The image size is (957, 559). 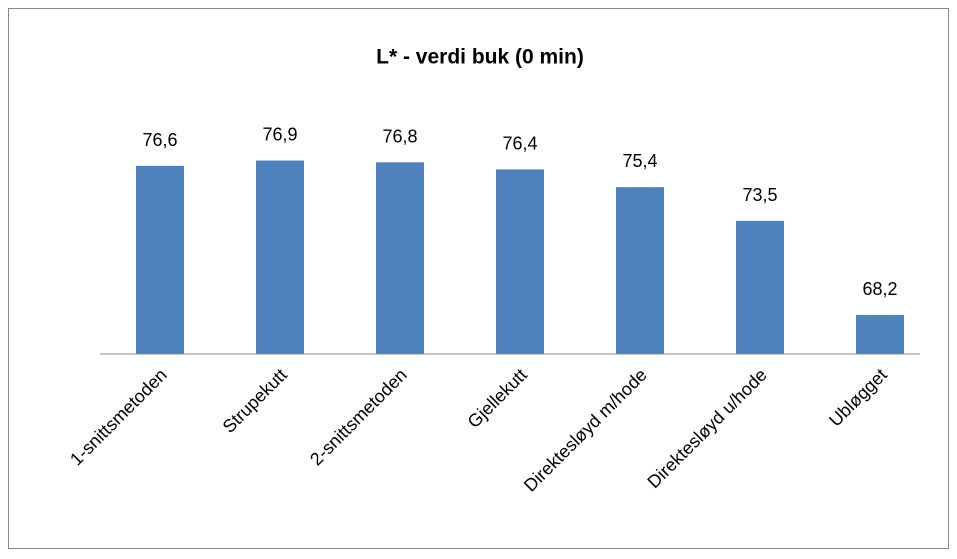 What do you see at coordinates (159, 140) in the screenshot?
I see `data-label: 76,6` at bounding box center [159, 140].